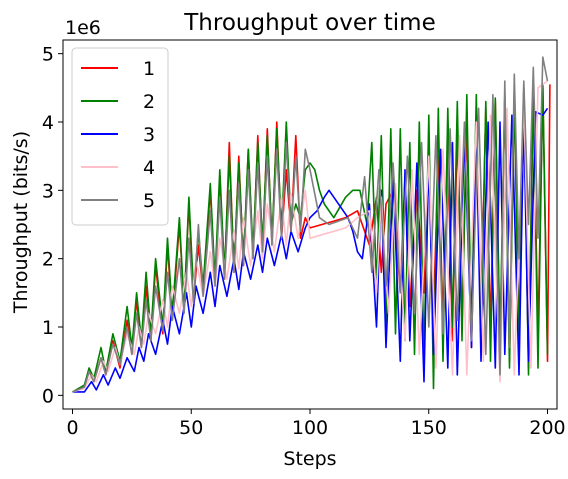 This screenshot has width=568, height=479. Describe the element at coordinates (48, 123) in the screenshot. I see `y-tick-label: 4` at that location.